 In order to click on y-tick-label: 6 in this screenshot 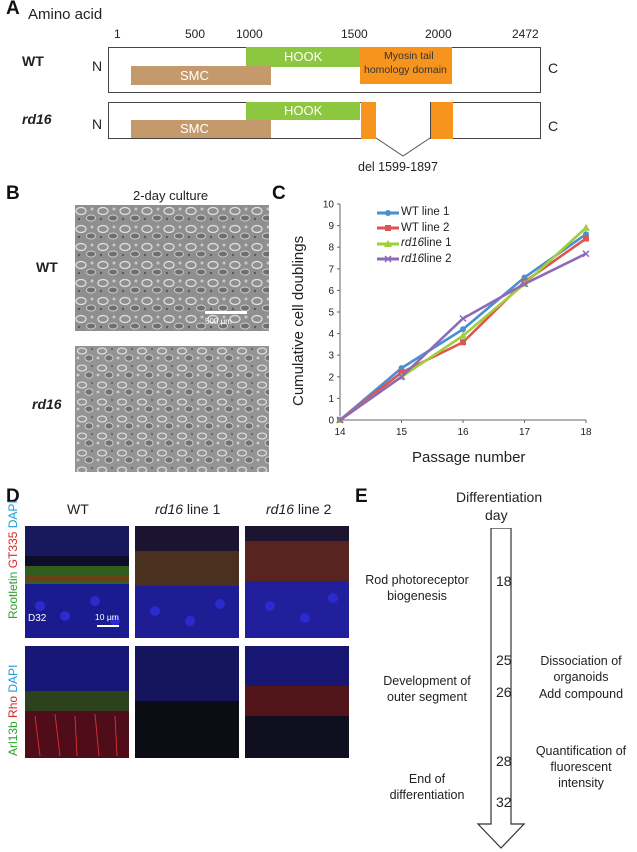, I will do `click(331, 291)`.